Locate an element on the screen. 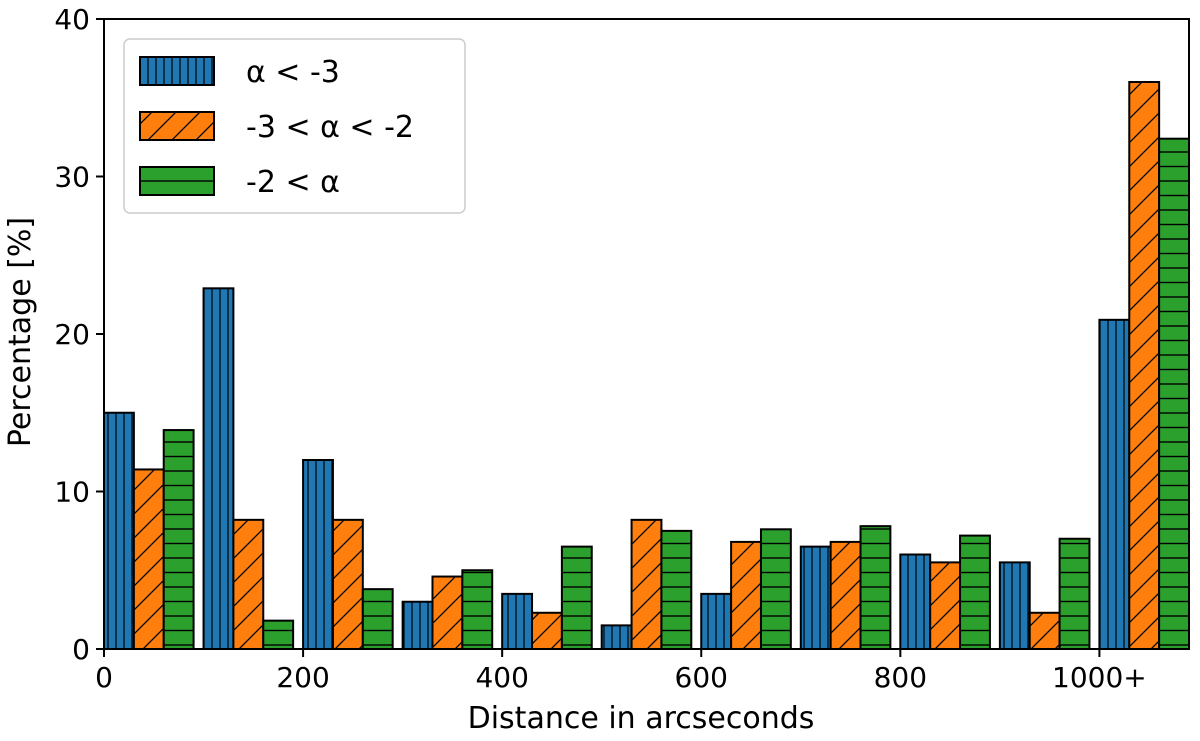  x-axis-label: Distance in arcseconds is located at coordinates (641, 718).